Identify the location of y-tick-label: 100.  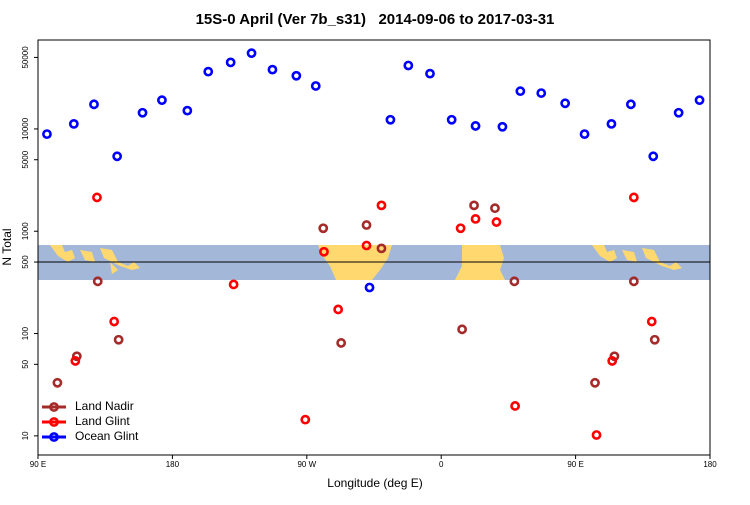
(25, 333).